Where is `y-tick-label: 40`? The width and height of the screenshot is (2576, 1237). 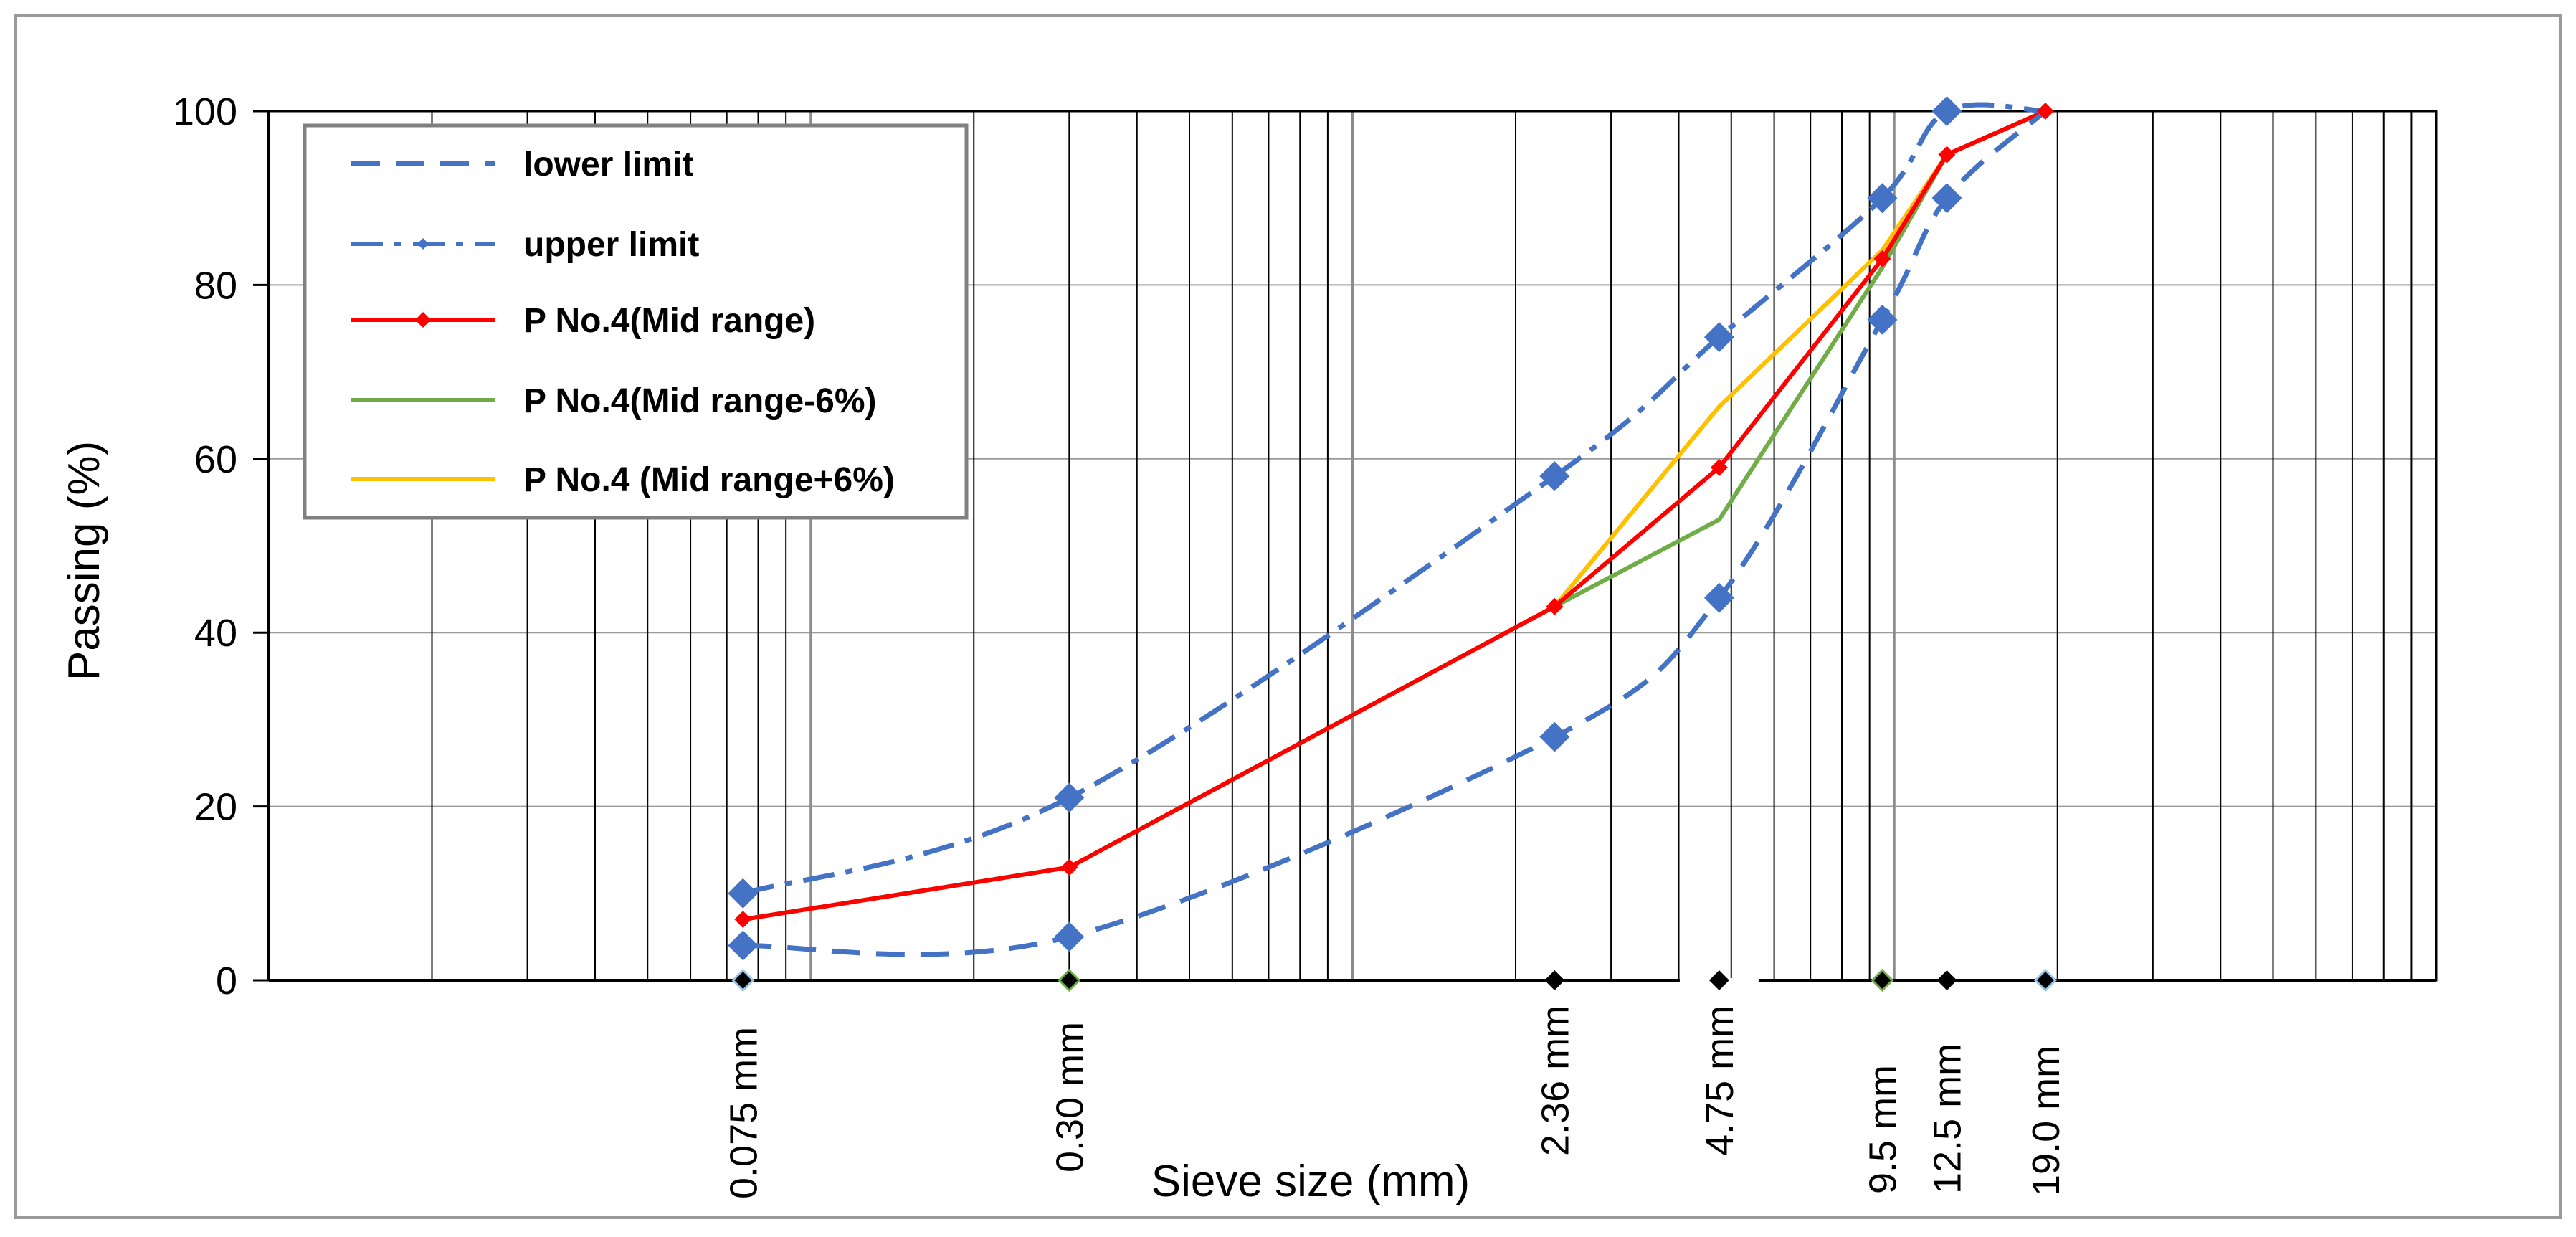 y-tick-label: 40 is located at coordinates (216, 633).